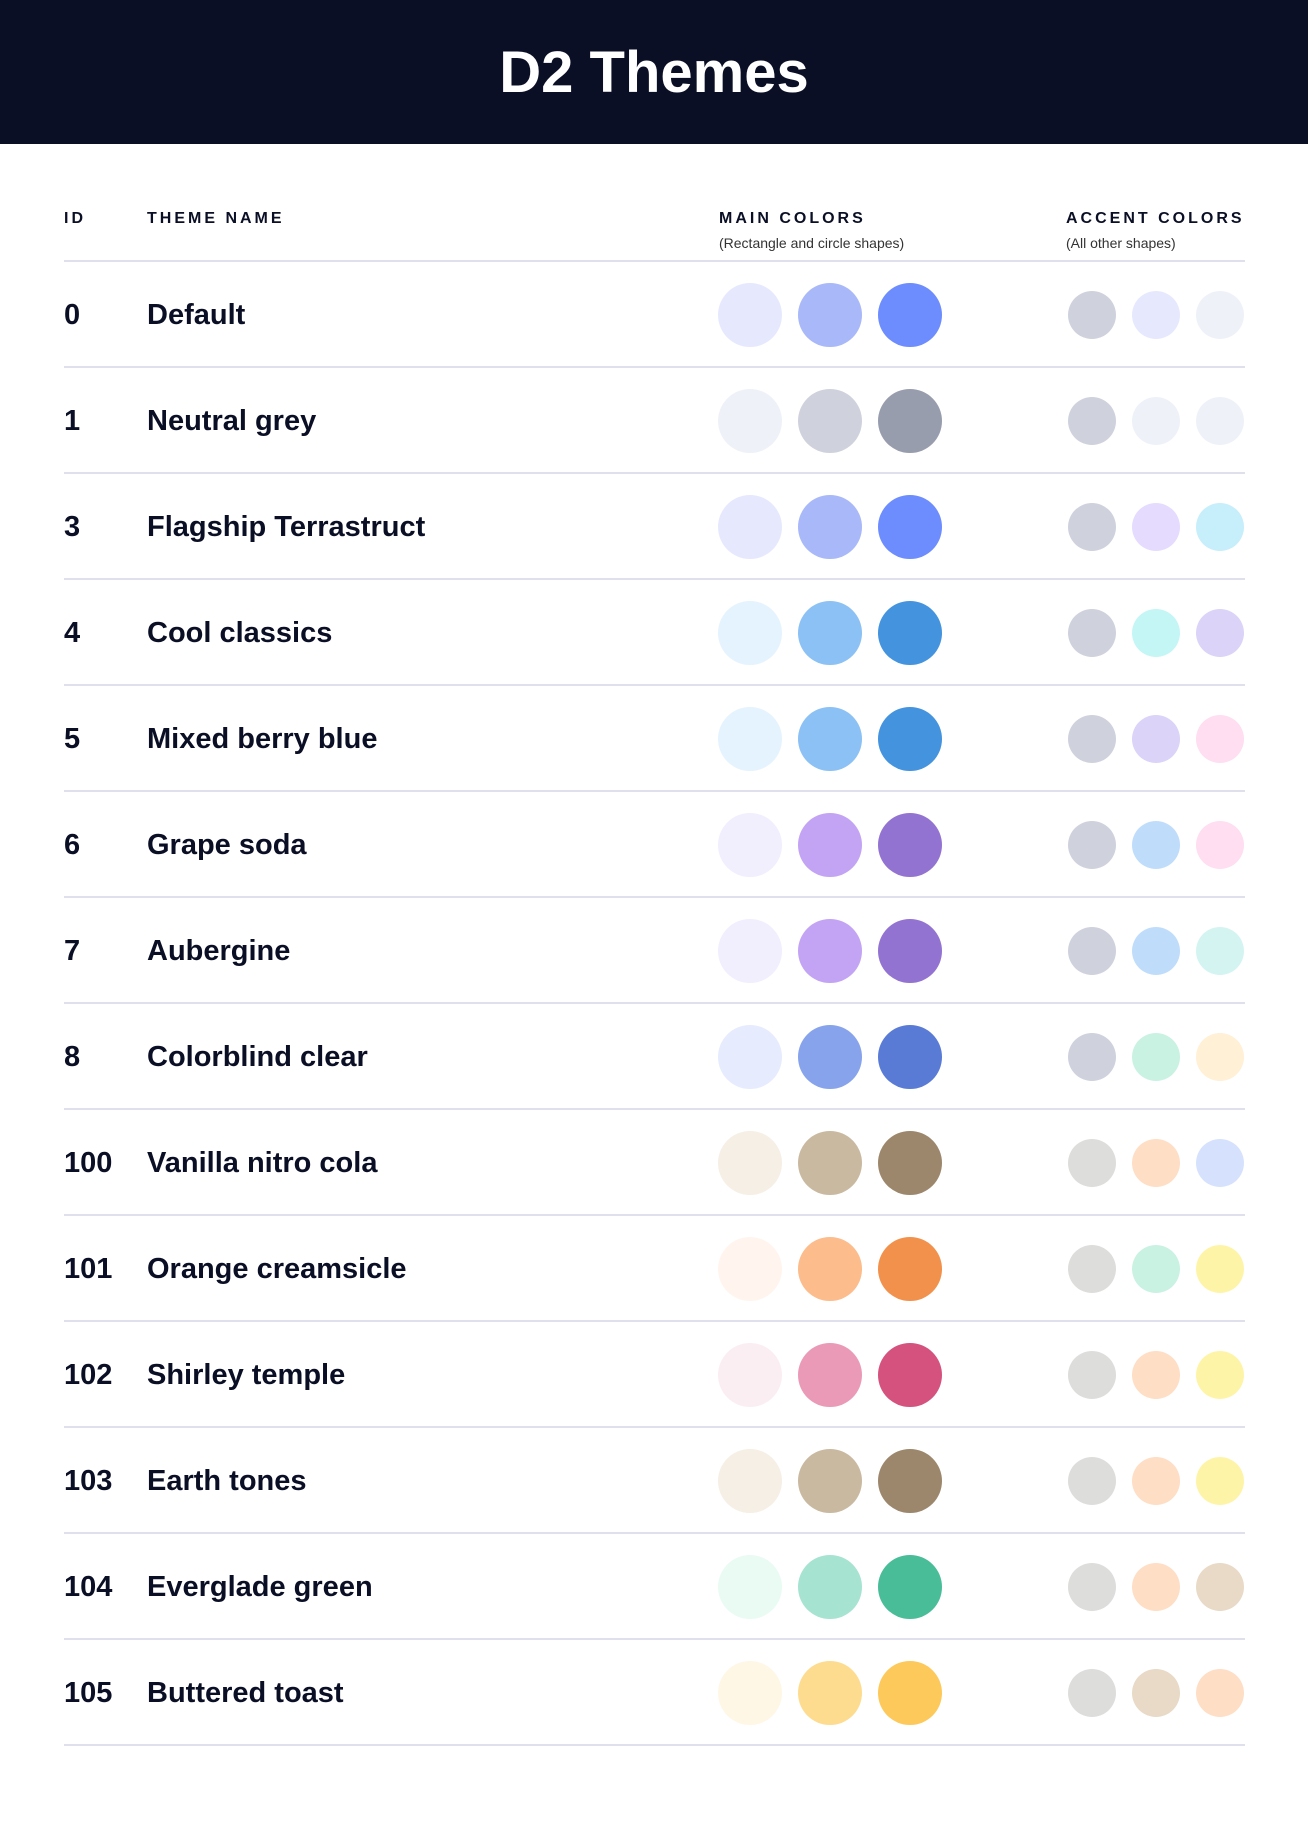 The width and height of the screenshot is (1308, 1826). Describe the element at coordinates (654, 739) in the screenshot. I see `theme-row: 5 Mixed berry blue` at that location.